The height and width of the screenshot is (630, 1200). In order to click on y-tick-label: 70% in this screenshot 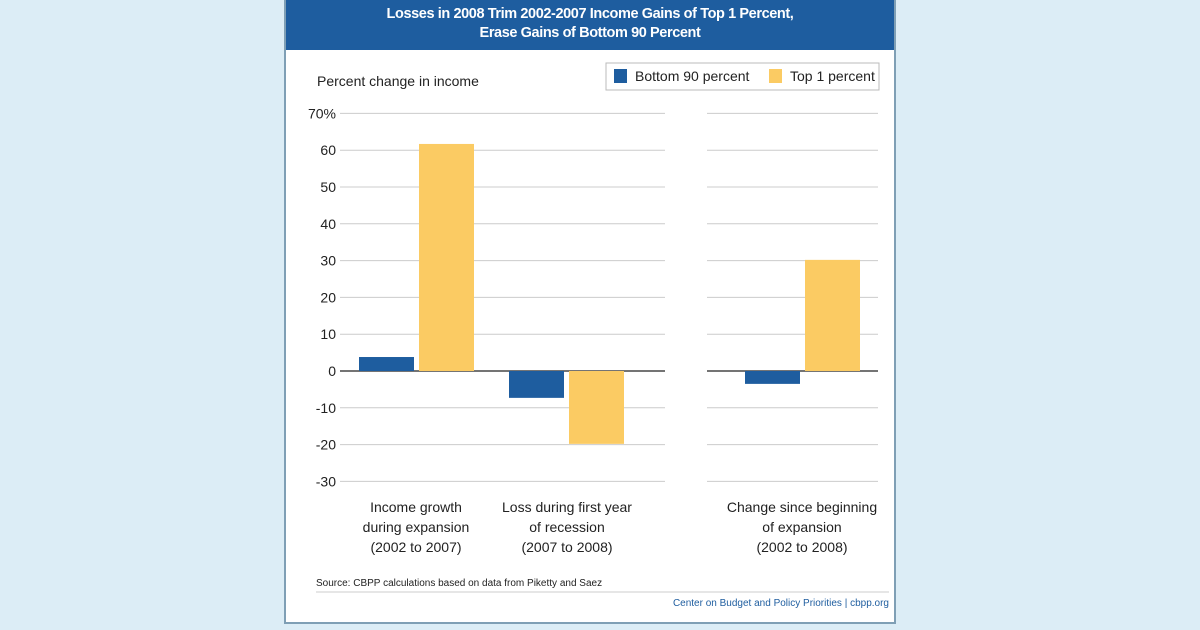, I will do `click(322, 113)`.